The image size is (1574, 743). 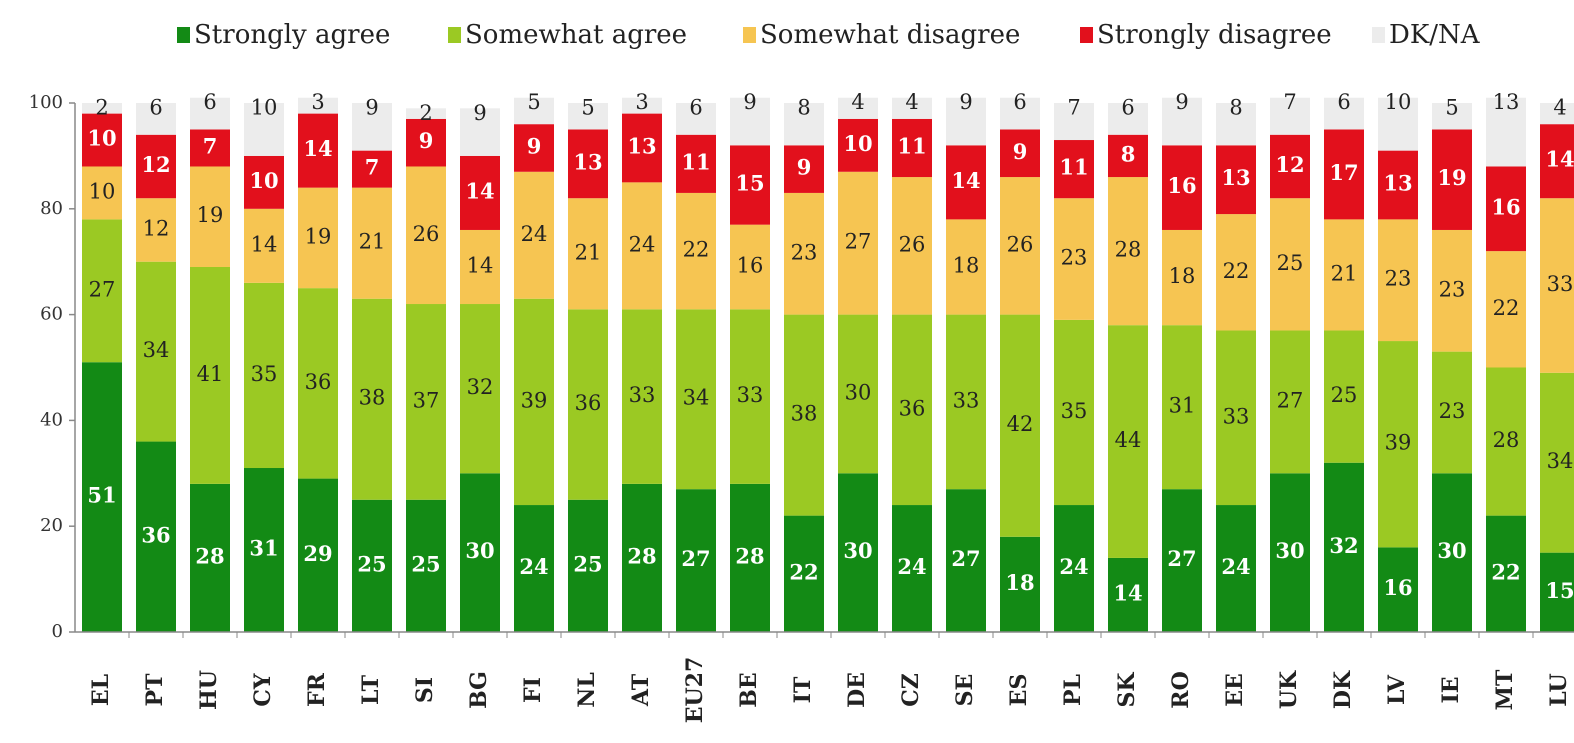 What do you see at coordinates (372, 398) in the screenshot?
I see `value-label: 38` at bounding box center [372, 398].